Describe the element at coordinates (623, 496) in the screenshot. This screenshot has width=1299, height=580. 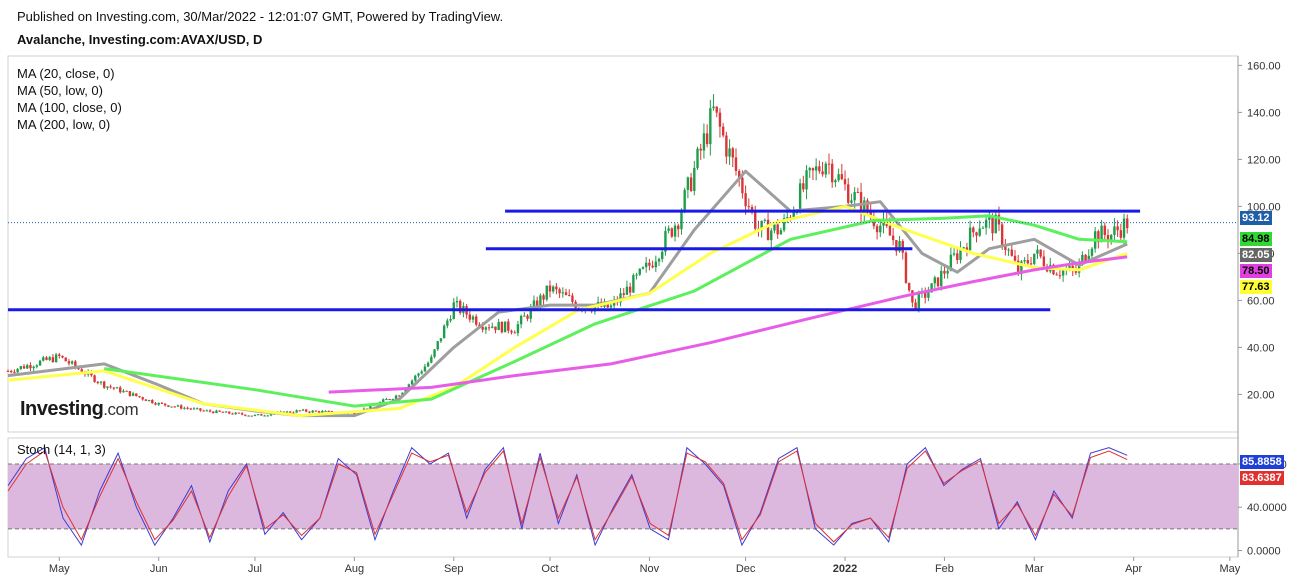
I see `stoch-band` at that location.